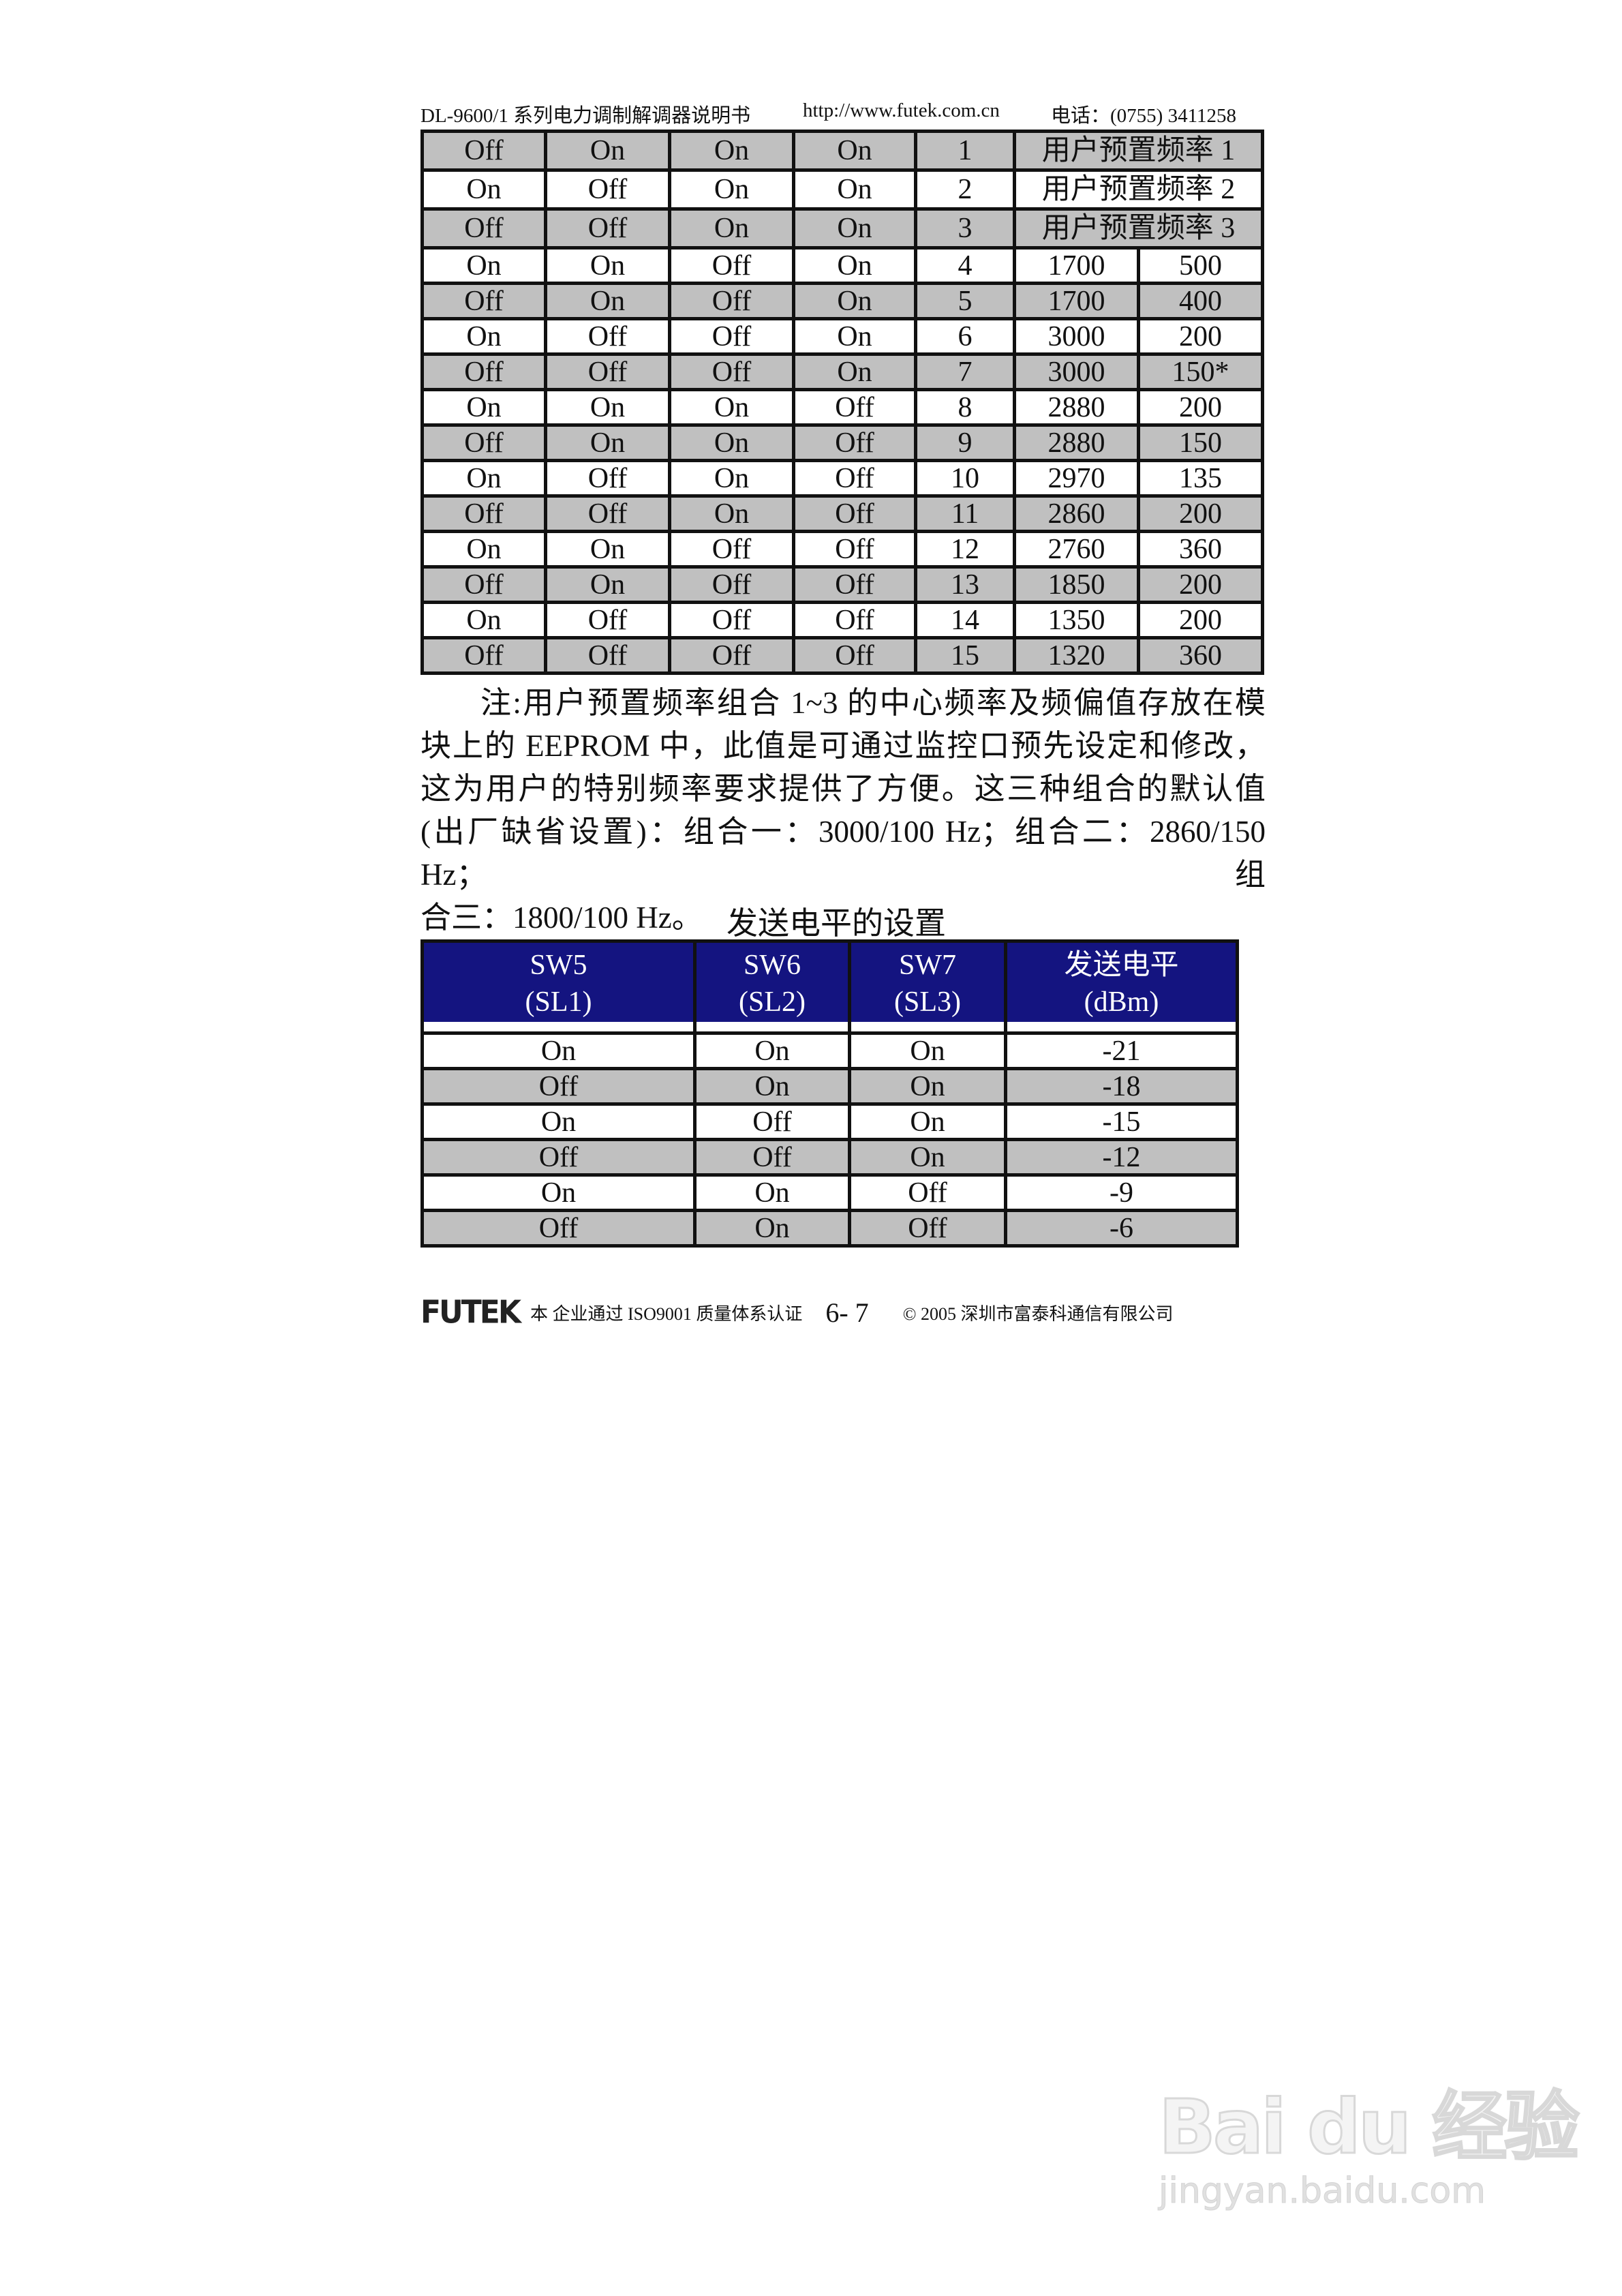  What do you see at coordinates (843, 789) in the screenshot?
I see `note-line: 这为用户的特别频率要求提供了方便。这三种组合的默认值` at bounding box center [843, 789].